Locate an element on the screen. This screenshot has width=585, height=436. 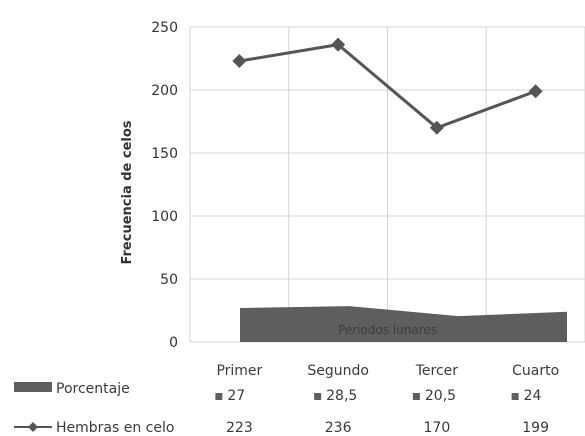
area-inner-label: Periodos lunares is located at coordinates (387, 330).